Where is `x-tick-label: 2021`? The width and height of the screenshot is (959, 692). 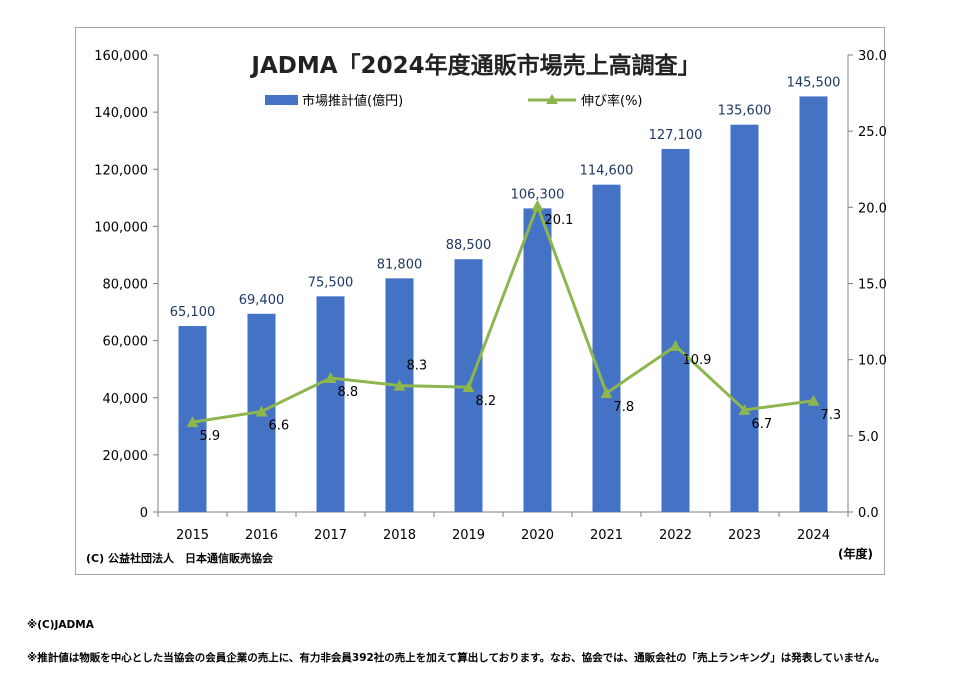 x-tick-label: 2021 is located at coordinates (606, 535).